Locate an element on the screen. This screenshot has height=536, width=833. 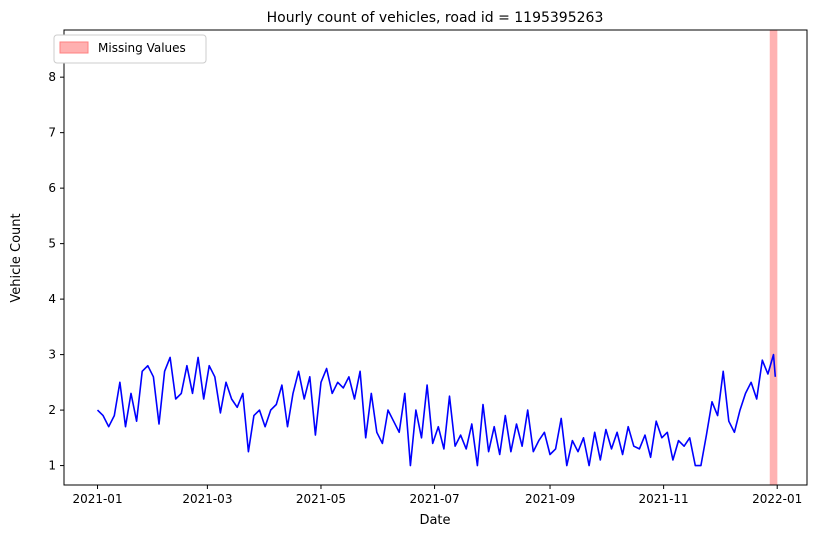
y-axis-label: Vehicle Count is located at coordinates (16, 257).